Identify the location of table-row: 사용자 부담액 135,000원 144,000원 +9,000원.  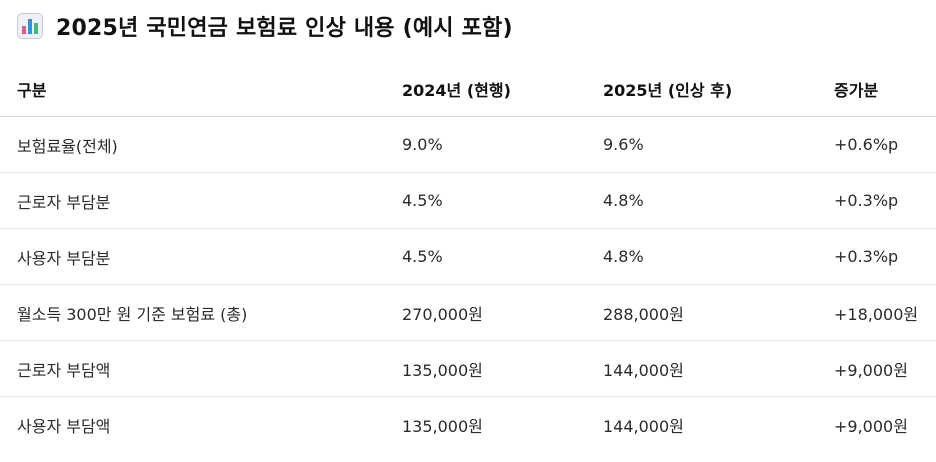
(468, 425).